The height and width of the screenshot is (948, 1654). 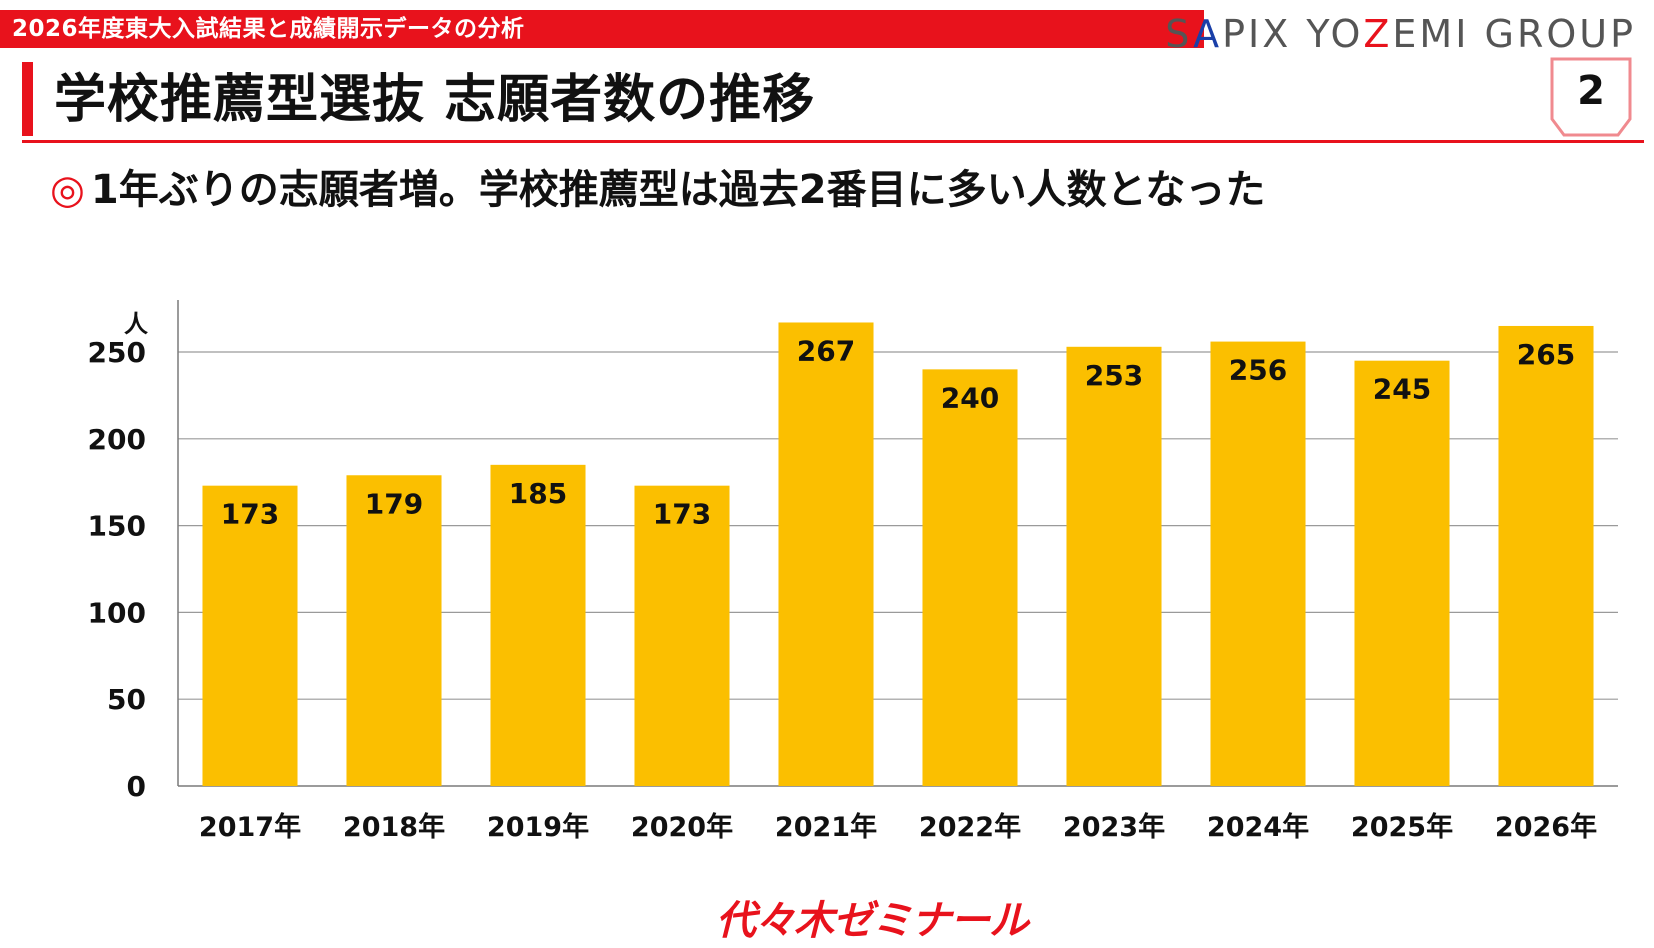 I want to click on x-tick-label: 2018年, so click(x=394, y=827).